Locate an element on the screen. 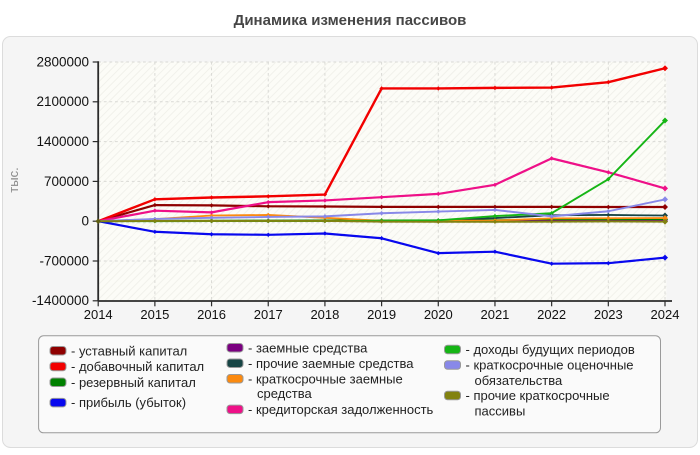  svg-text: 2018 is located at coordinates (324, 314).